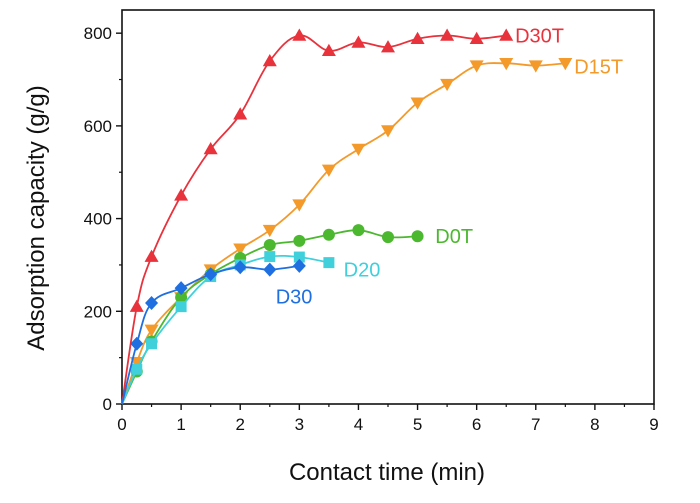 This screenshot has height=503, width=700. What do you see at coordinates (299, 424) in the screenshot?
I see `x-tick-label: 3` at bounding box center [299, 424].